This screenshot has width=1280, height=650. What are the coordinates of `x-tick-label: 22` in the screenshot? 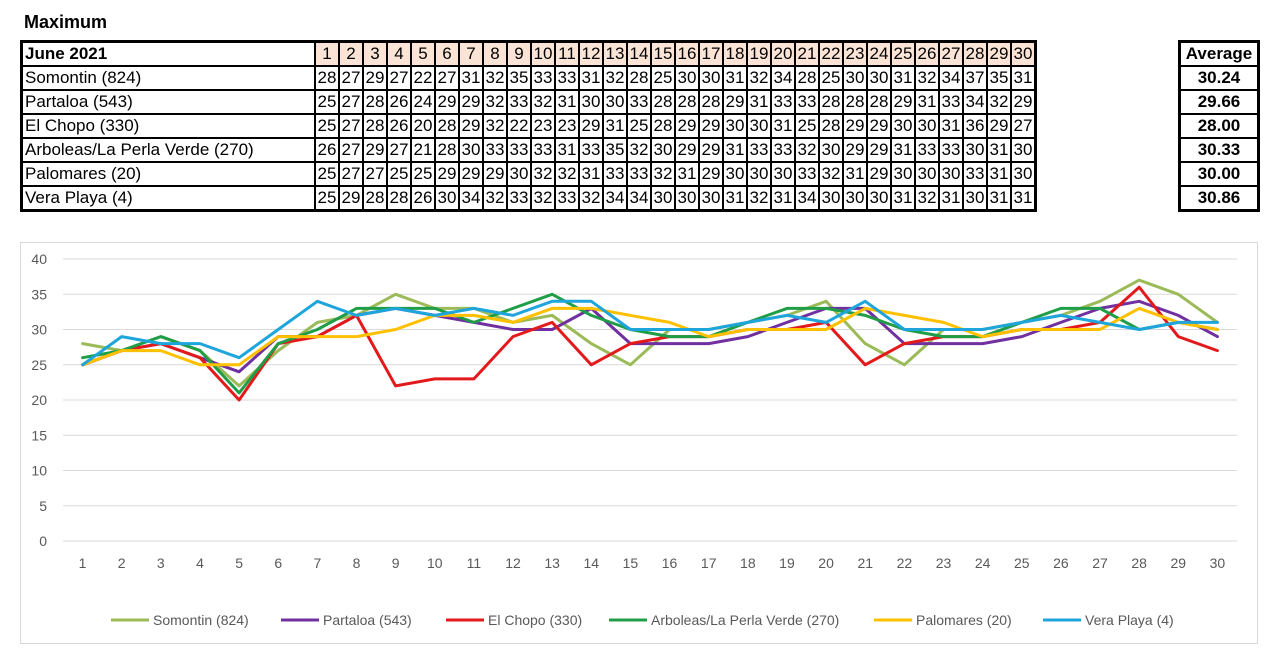 It's located at (905, 563).